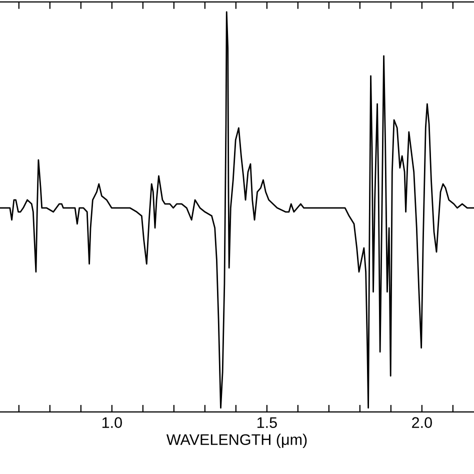  Describe the element at coordinates (236, 441) in the screenshot. I see `x-axis-title: WAVELENGTH (μm)` at that location.